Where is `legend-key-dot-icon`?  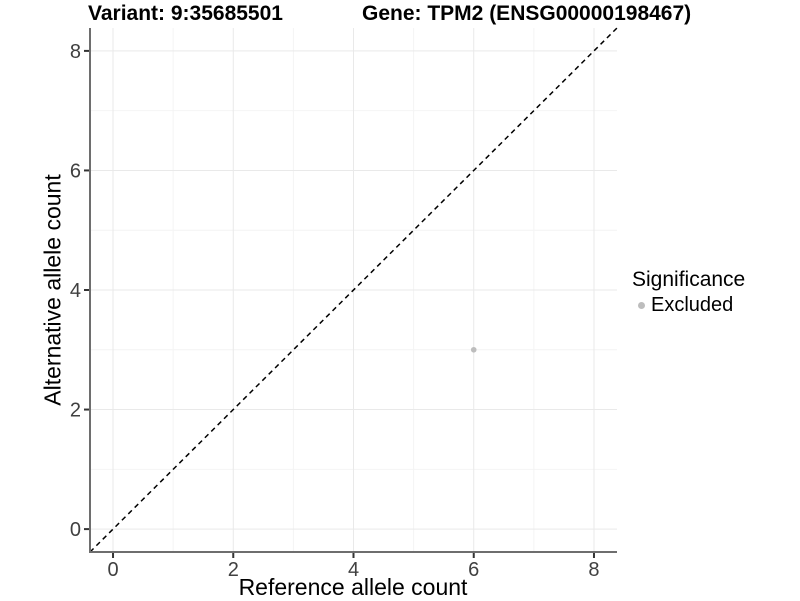
legend-key-dot-icon is located at coordinates (641, 305).